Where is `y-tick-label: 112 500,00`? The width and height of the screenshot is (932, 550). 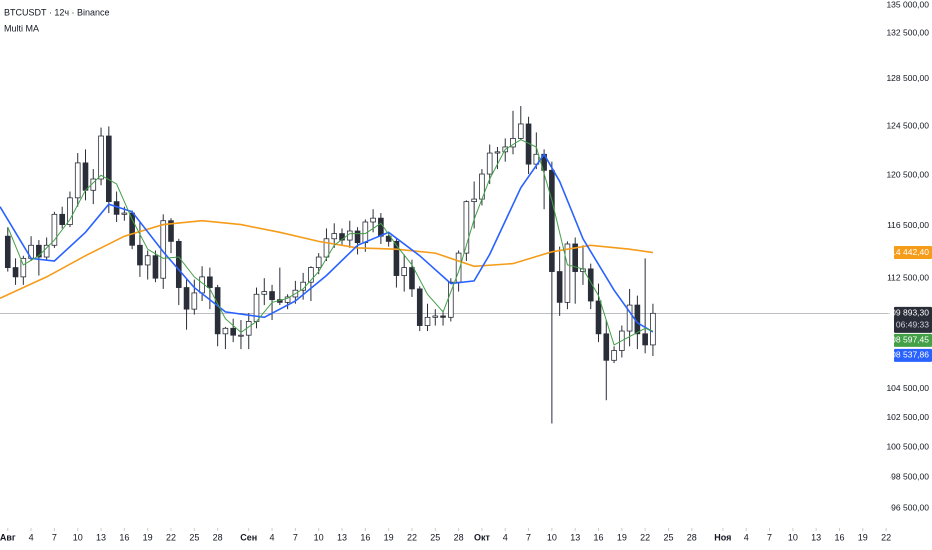 y-tick-label: 112 500,00 is located at coordinates (908, 277).